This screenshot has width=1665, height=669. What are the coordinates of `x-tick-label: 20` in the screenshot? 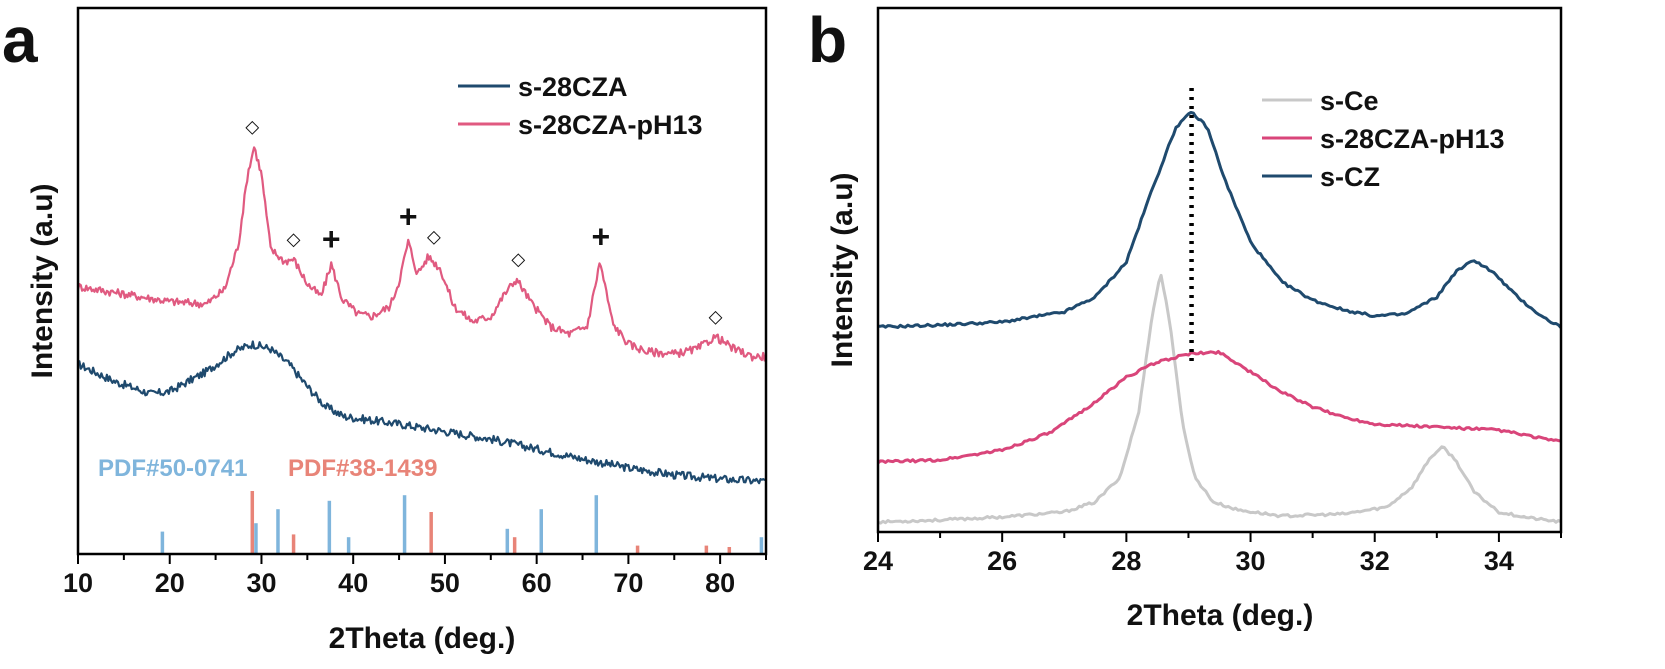 It's located at (170, 583).